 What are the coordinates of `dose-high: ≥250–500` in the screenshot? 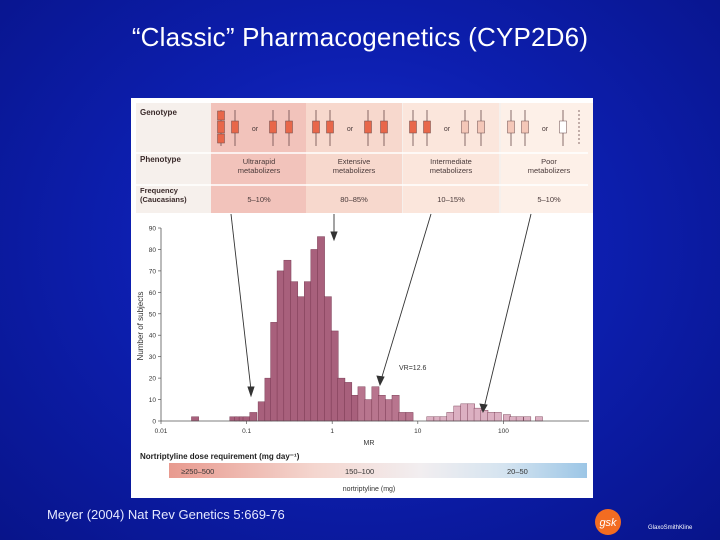 It's located at (197, 471).